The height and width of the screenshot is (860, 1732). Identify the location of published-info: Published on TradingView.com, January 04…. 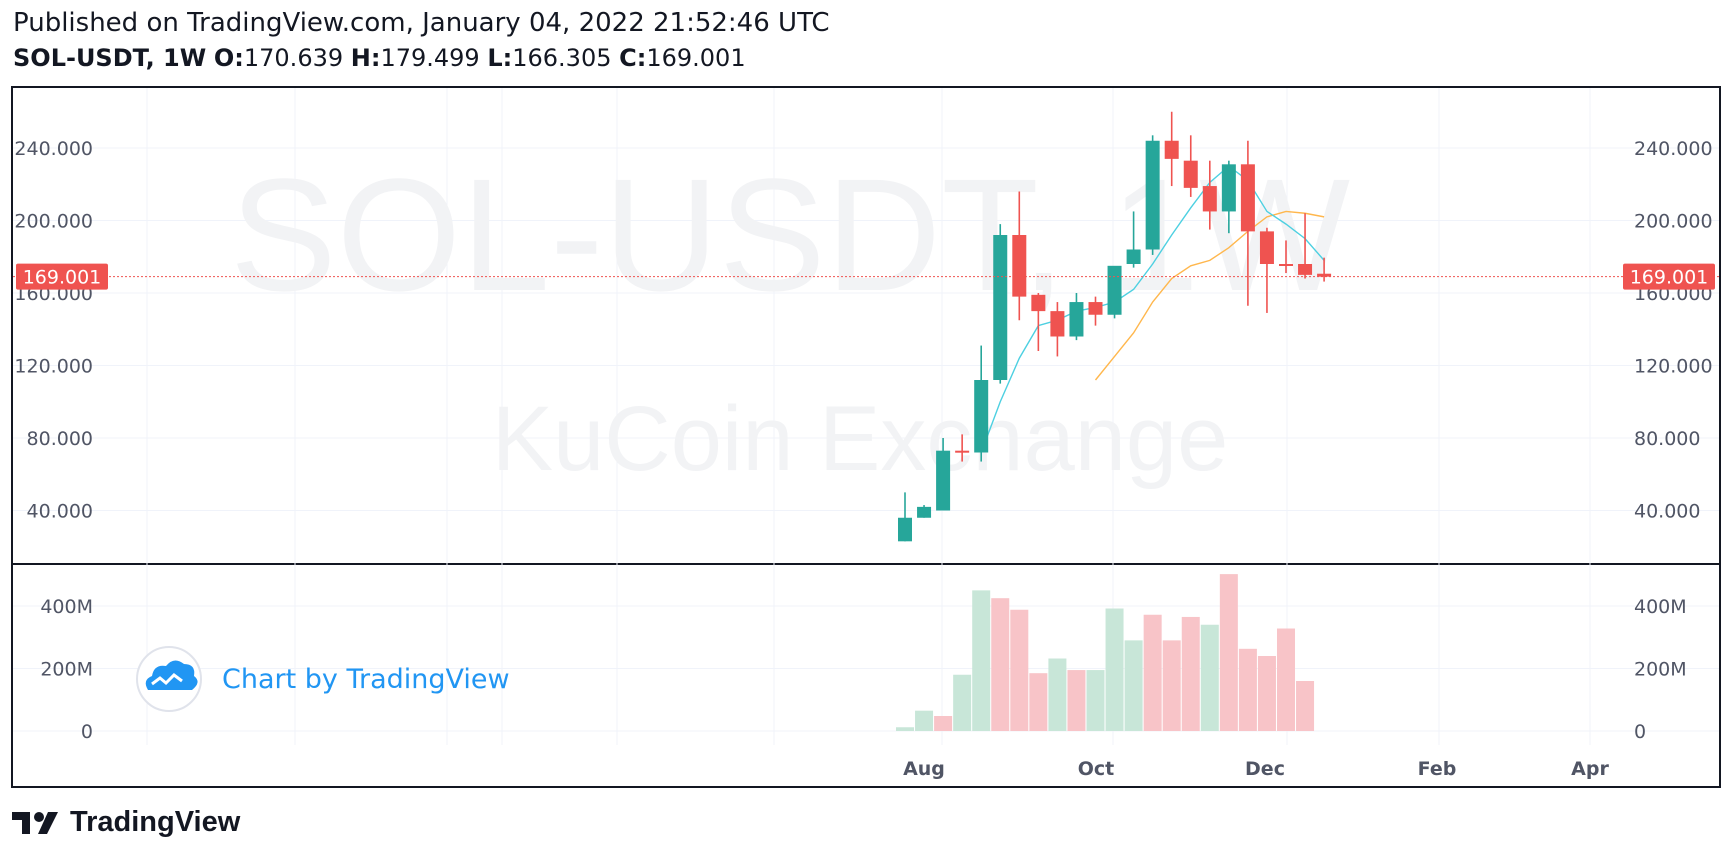
(421, 23).